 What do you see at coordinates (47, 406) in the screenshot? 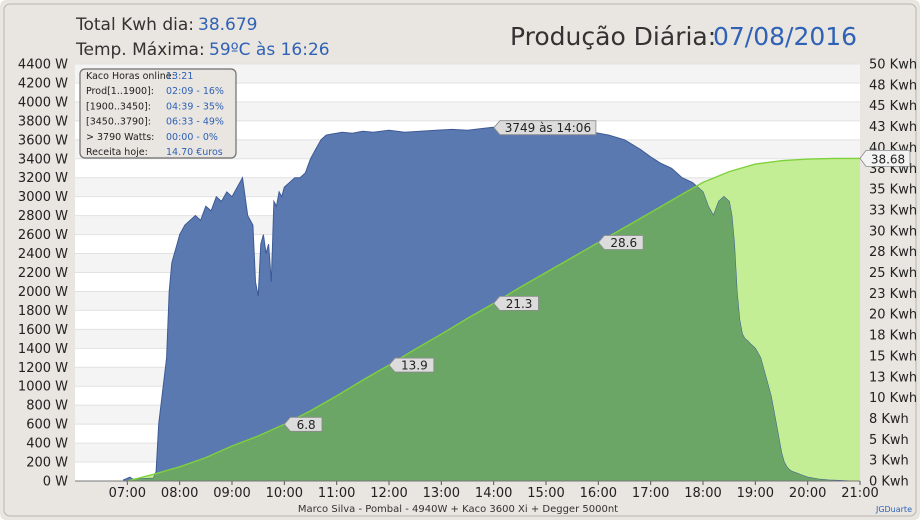
I see `y-left-tick-label: 800 W` at bounding box center [47, 406].